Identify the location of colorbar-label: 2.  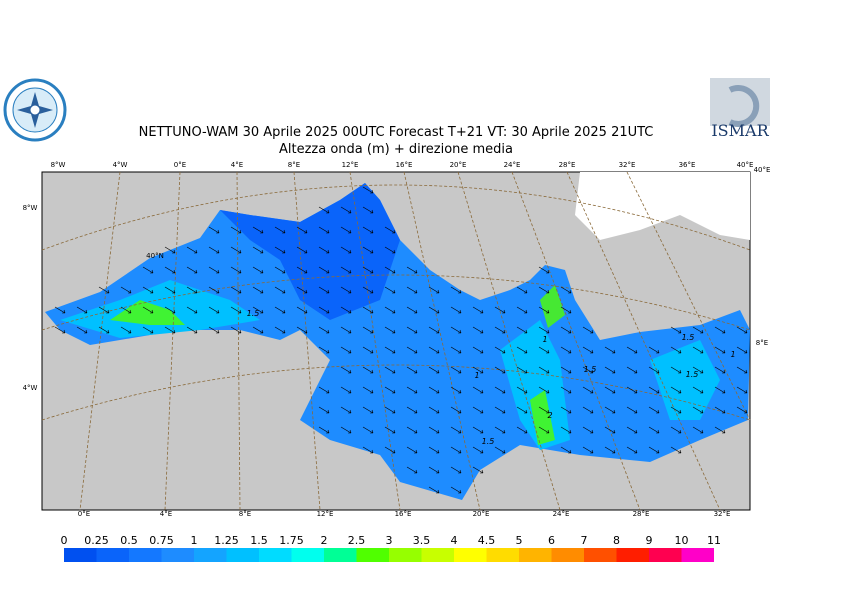
(324, 540).